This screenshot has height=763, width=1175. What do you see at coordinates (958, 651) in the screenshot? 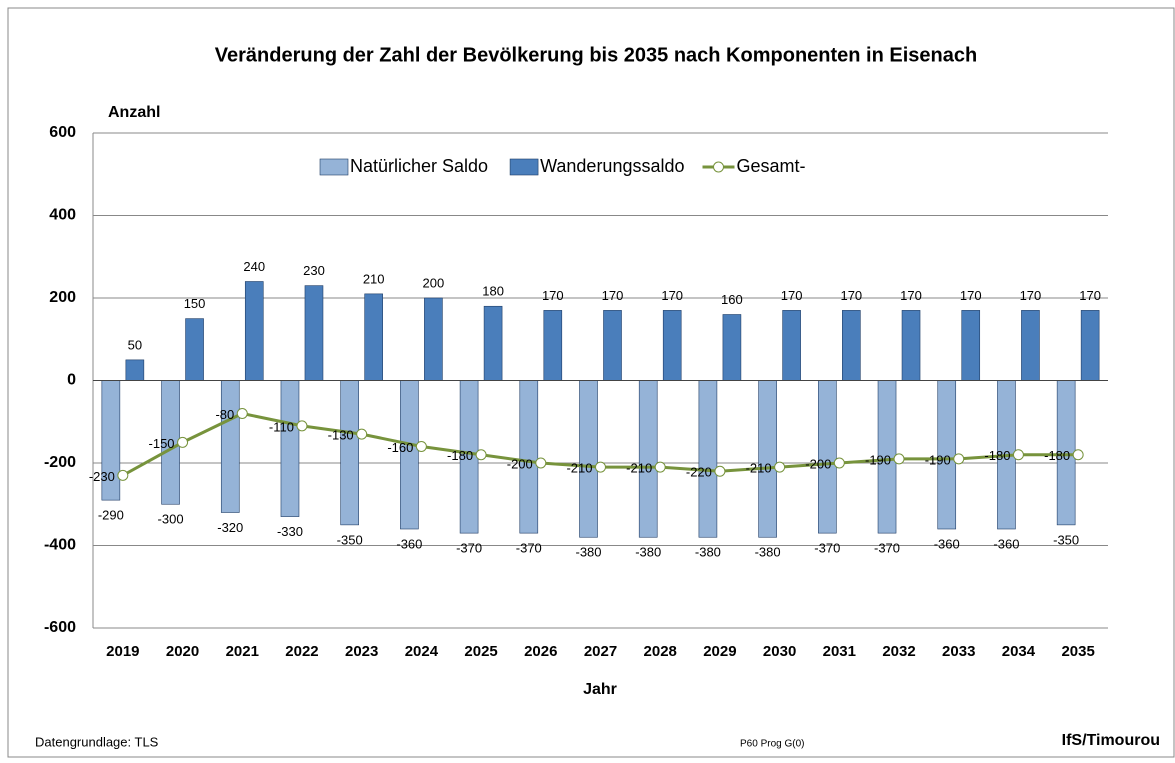
I see `x-tick-label: 2033` at bounding box center [958, 651].